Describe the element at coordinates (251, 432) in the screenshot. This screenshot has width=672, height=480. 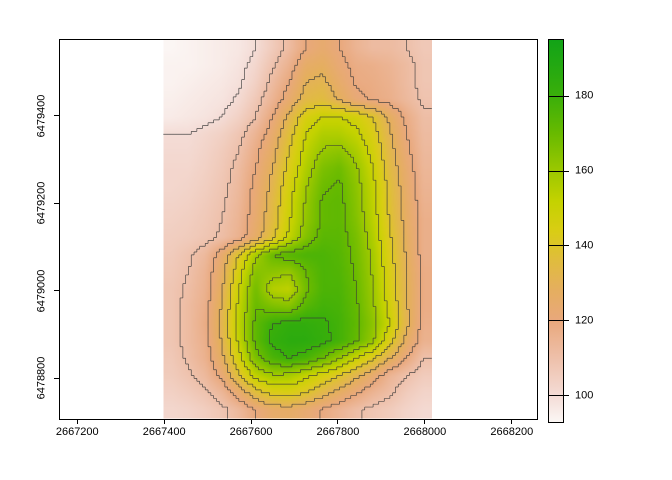
I see `x-axis-tick-label: 2667600` at that location.